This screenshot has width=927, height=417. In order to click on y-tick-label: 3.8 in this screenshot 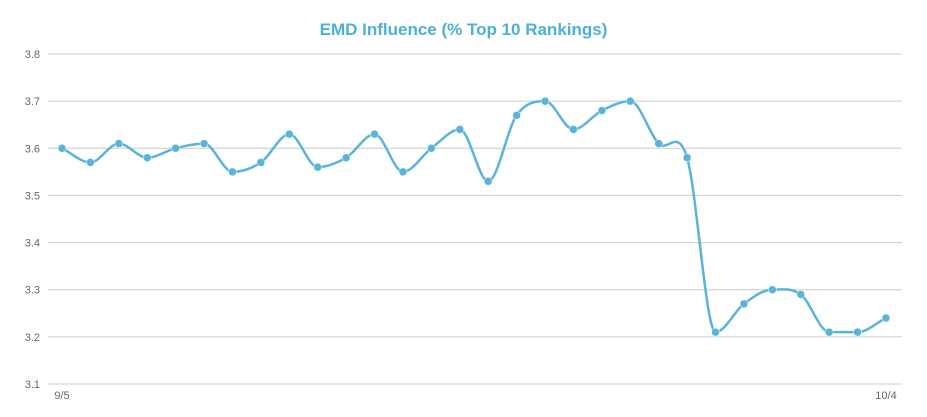, I will do `click(32, 55)`.